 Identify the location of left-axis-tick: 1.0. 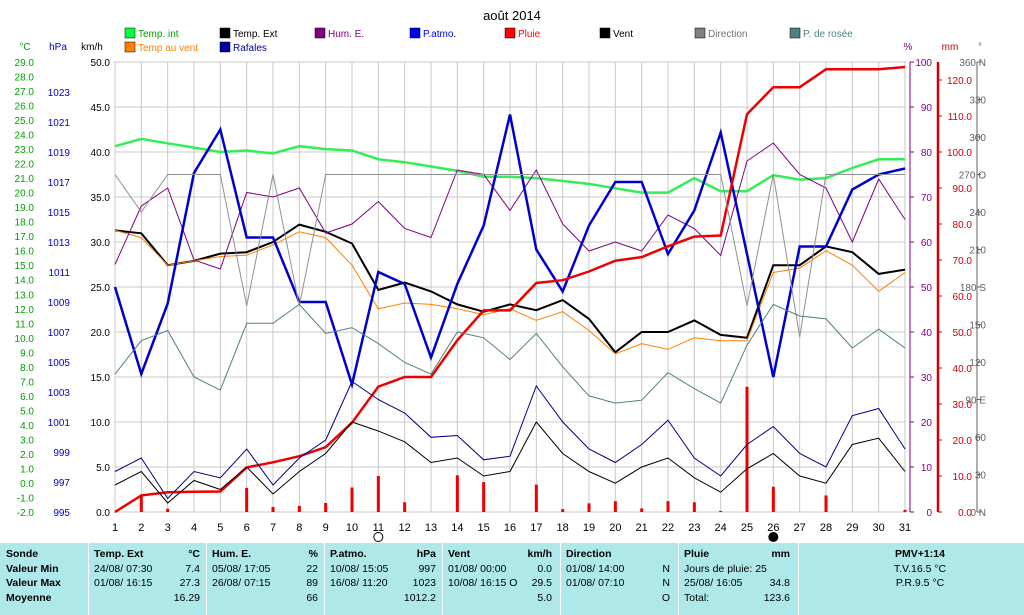
(27, 469).